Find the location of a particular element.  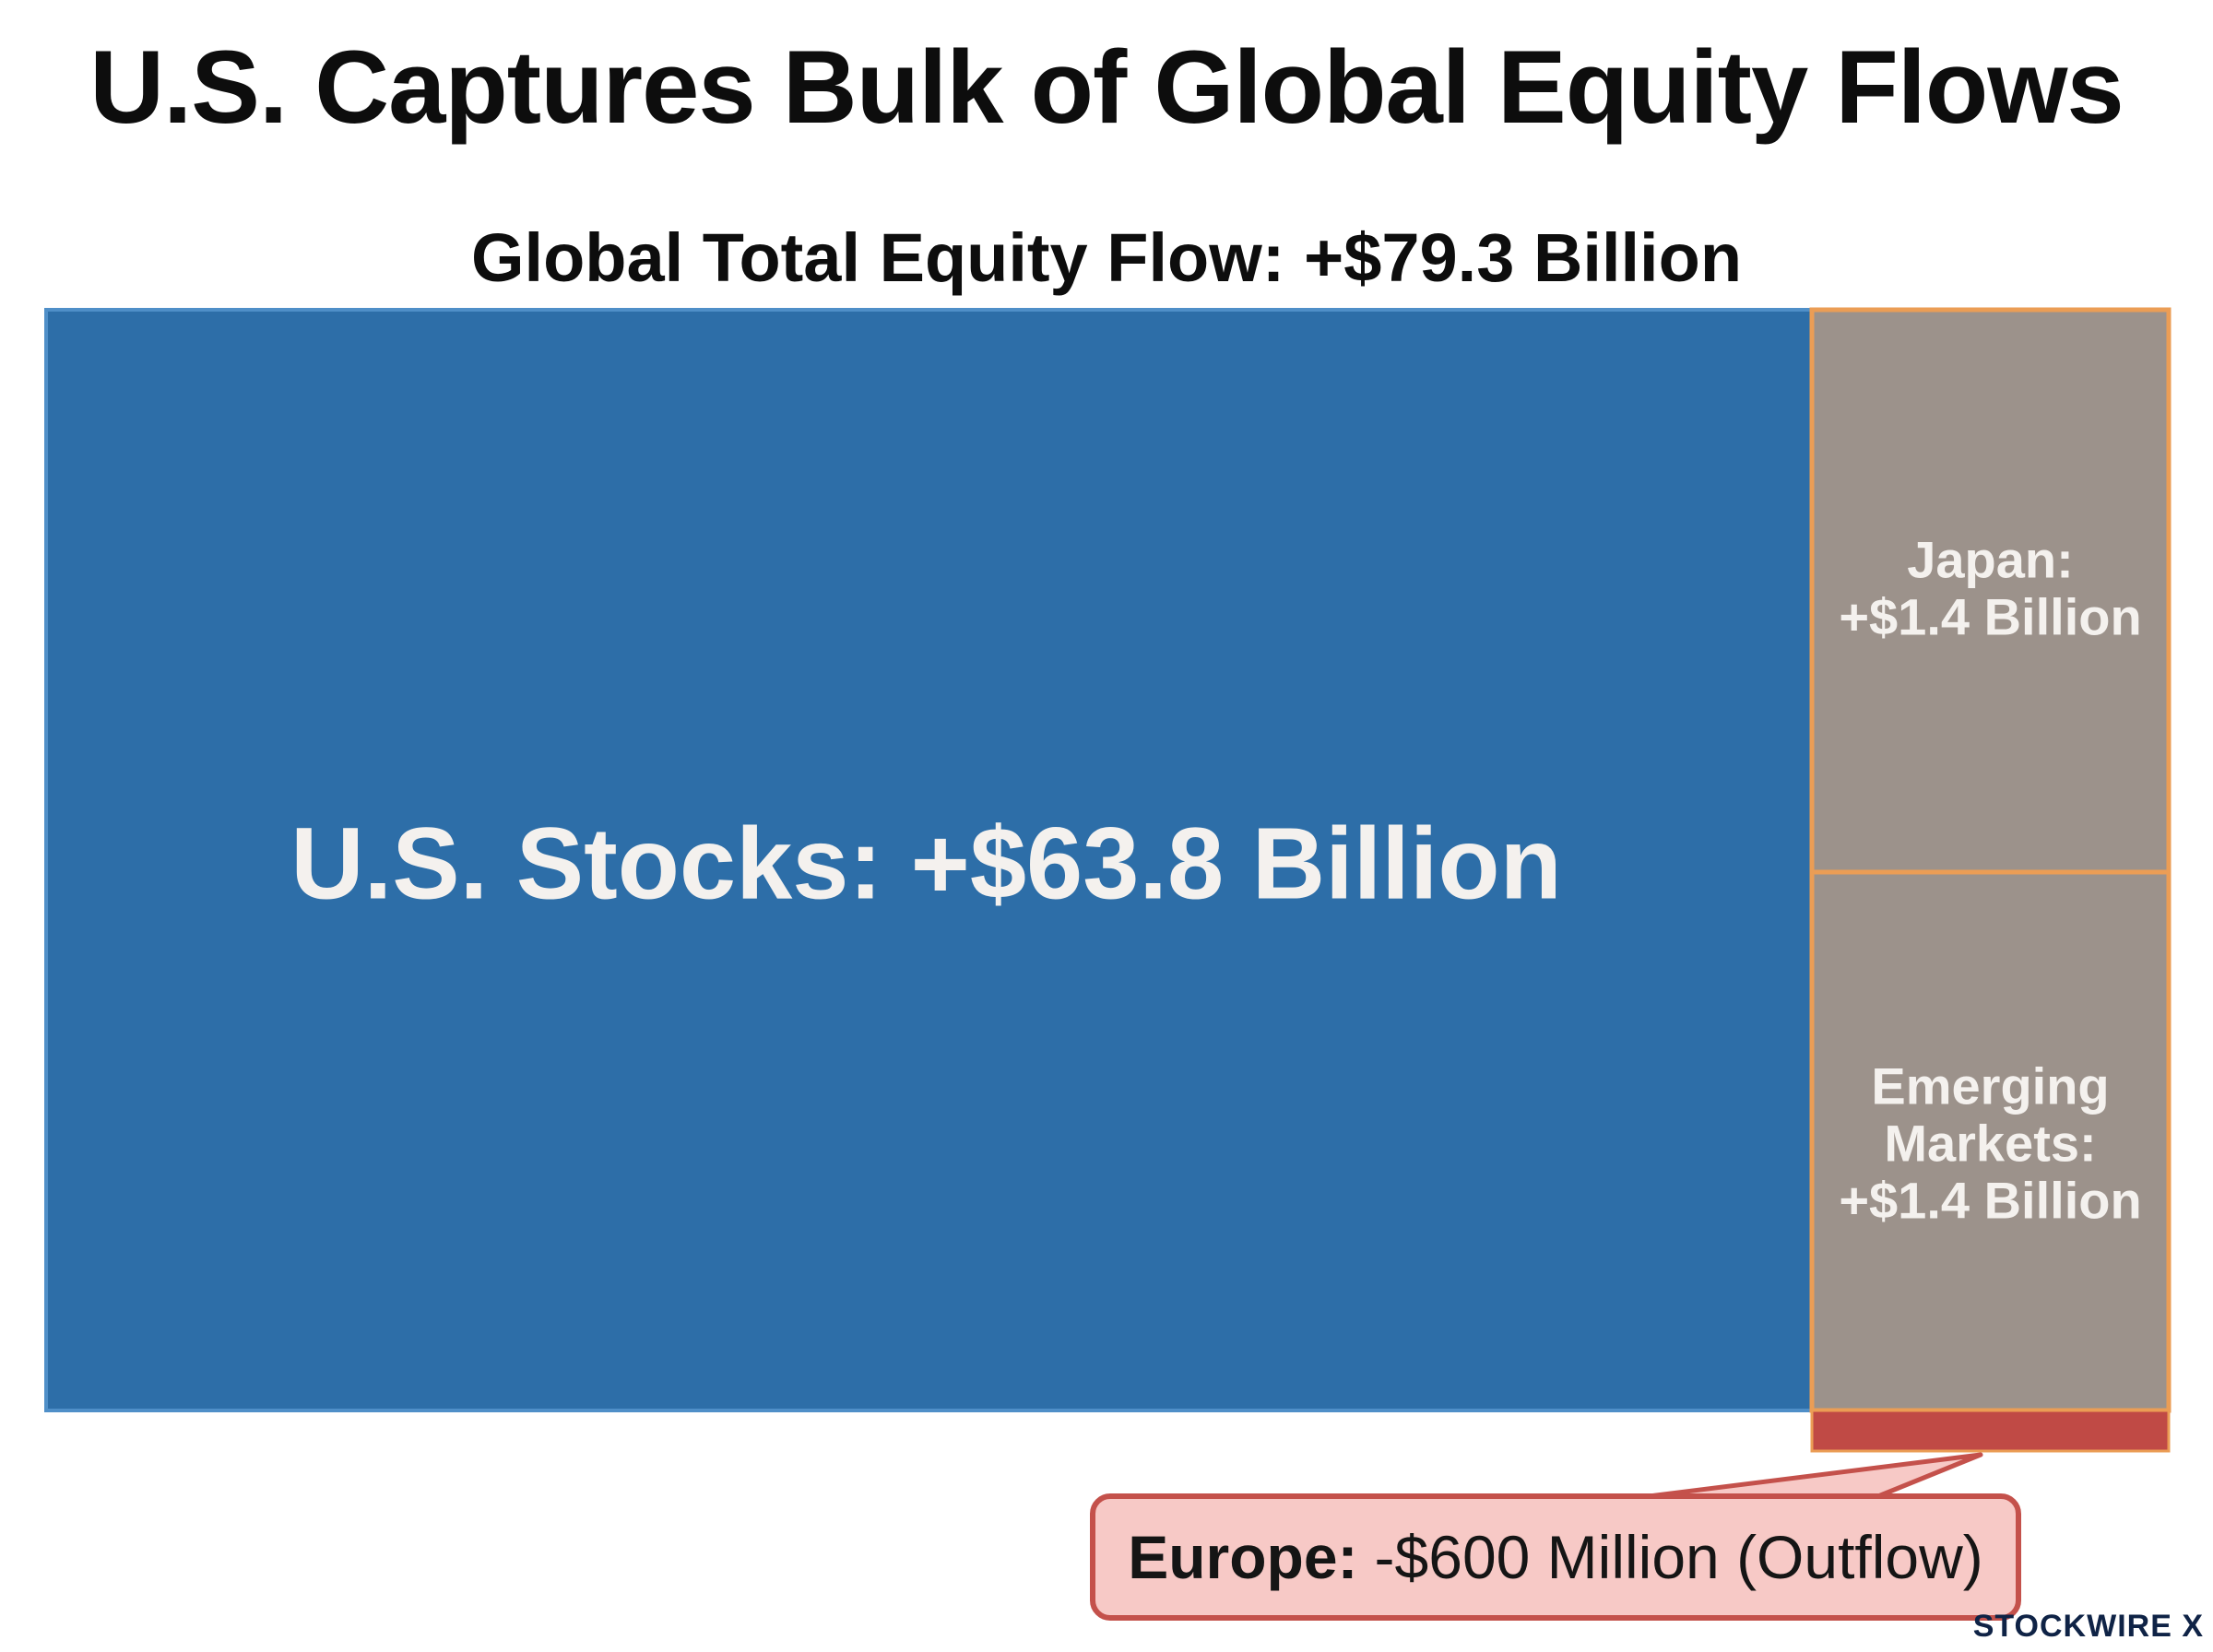

stockwire-logo: STOCKWIRE X is located at coordinates (2088, 1626).